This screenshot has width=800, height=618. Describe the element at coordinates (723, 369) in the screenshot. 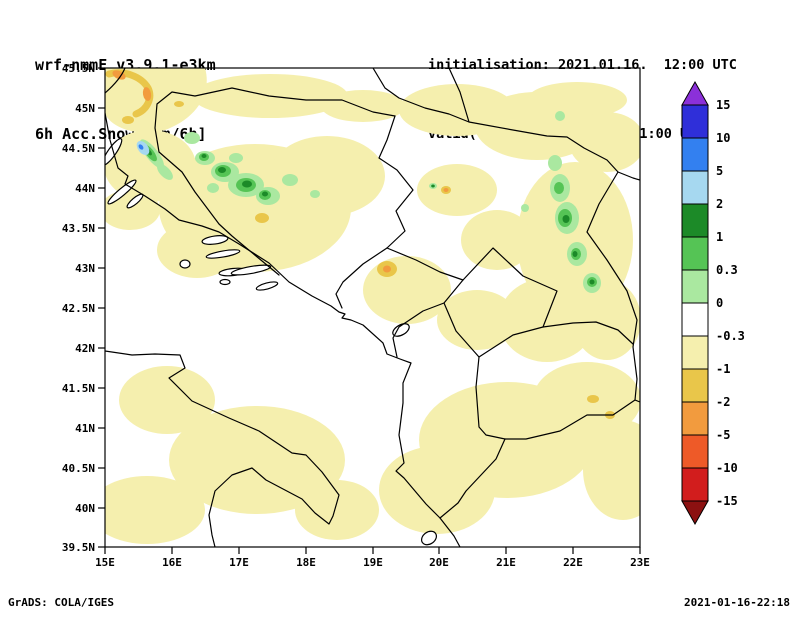

I see `colorbar-label: -1` at that location.